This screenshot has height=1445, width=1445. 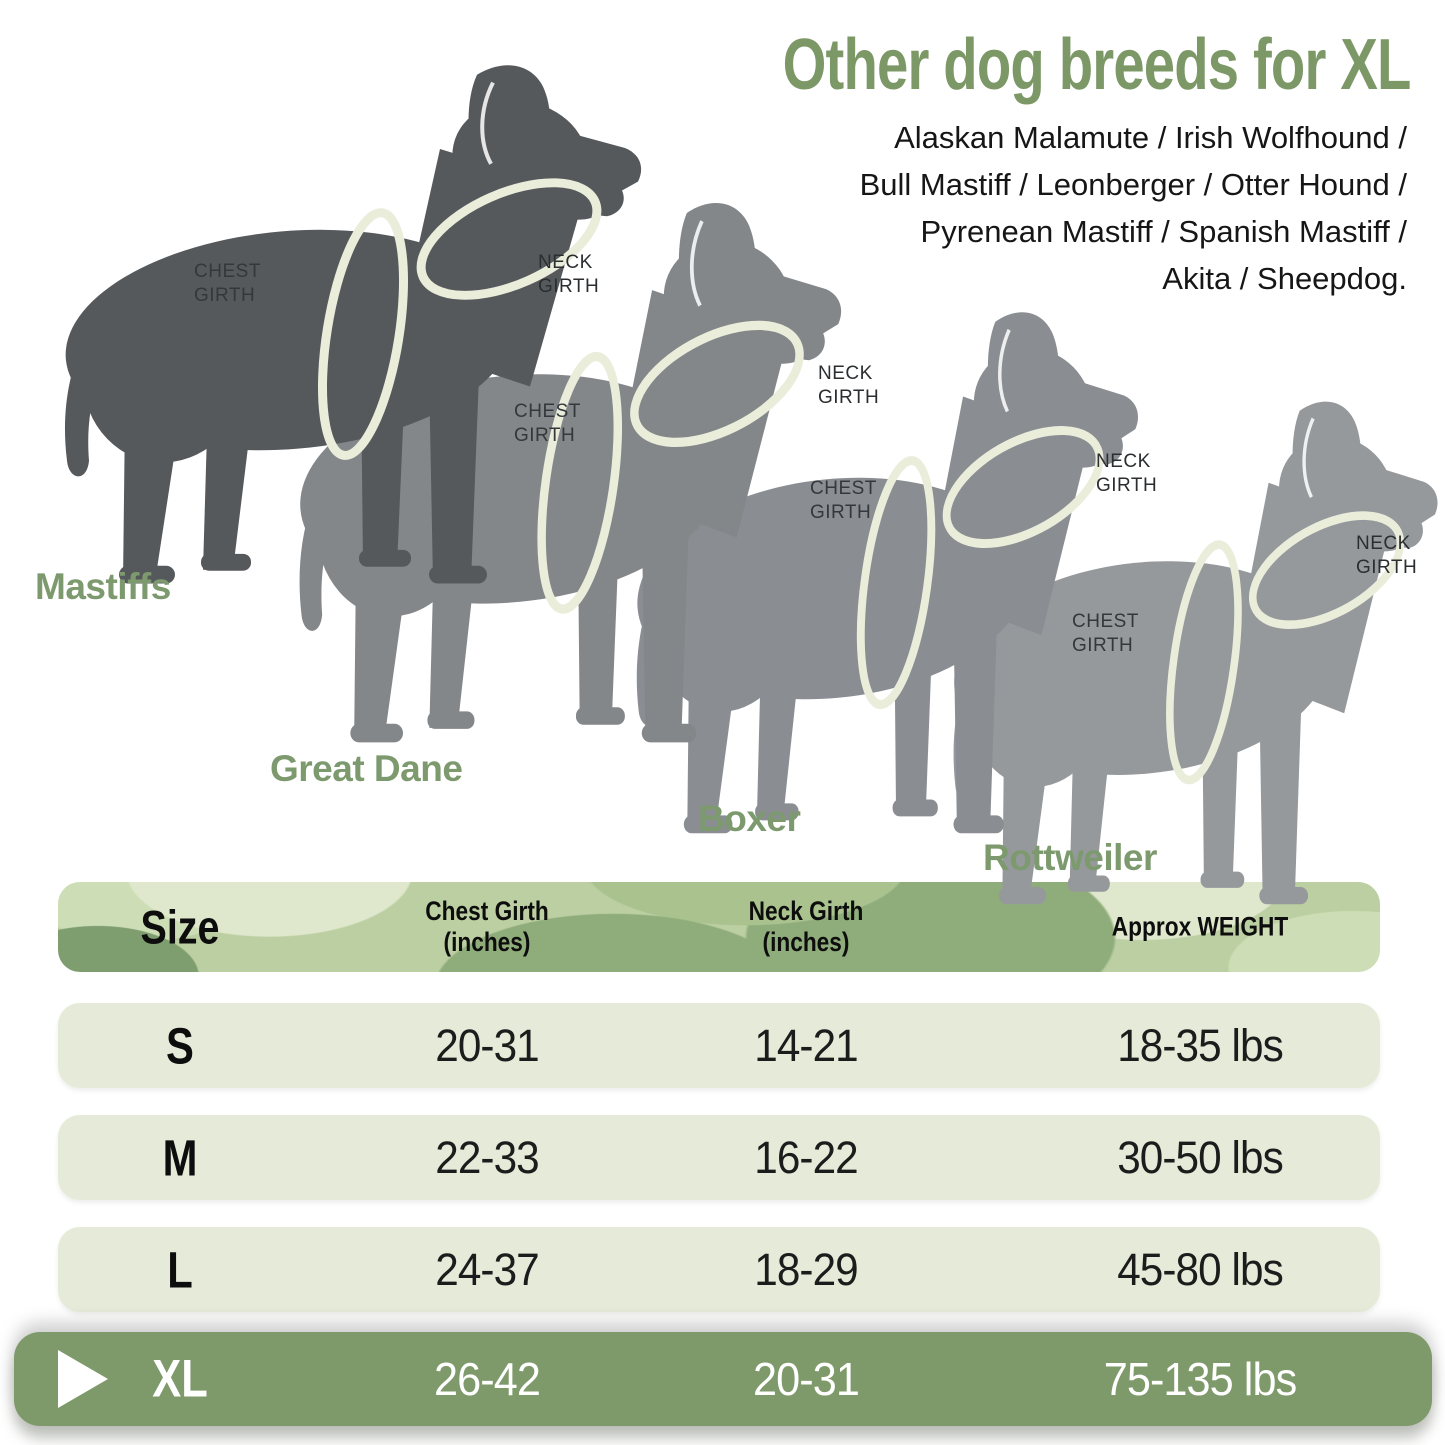 What do you see at coordinates (806, 1379) in the screenshot?
I see `cell-neck-girth: 20-31` at bounding box center [806, 1379].